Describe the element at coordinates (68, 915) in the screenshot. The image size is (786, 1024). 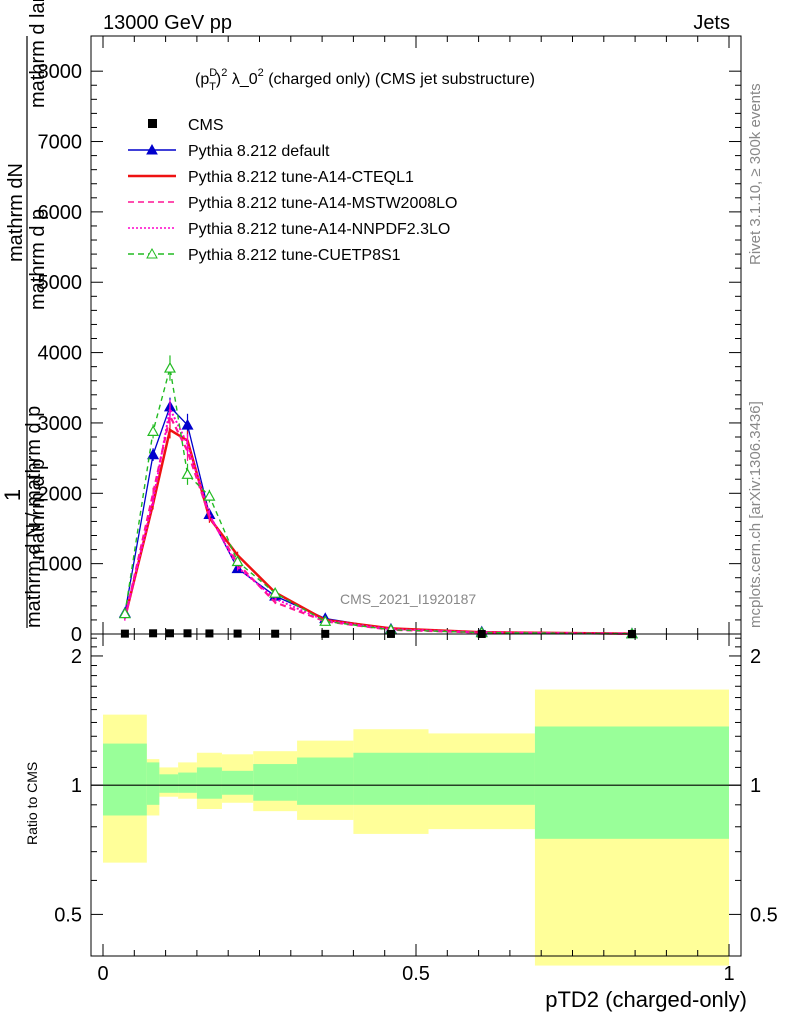
I see `ratio-ytick-label: 0.5` at that location.